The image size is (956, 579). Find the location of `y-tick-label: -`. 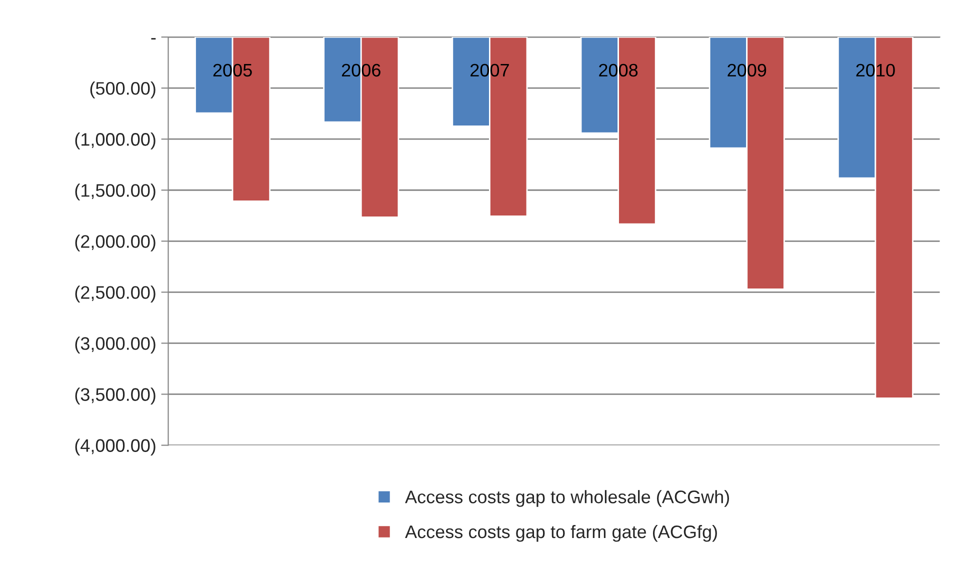

y-tick-label: - is located at coordinates (153, 39).